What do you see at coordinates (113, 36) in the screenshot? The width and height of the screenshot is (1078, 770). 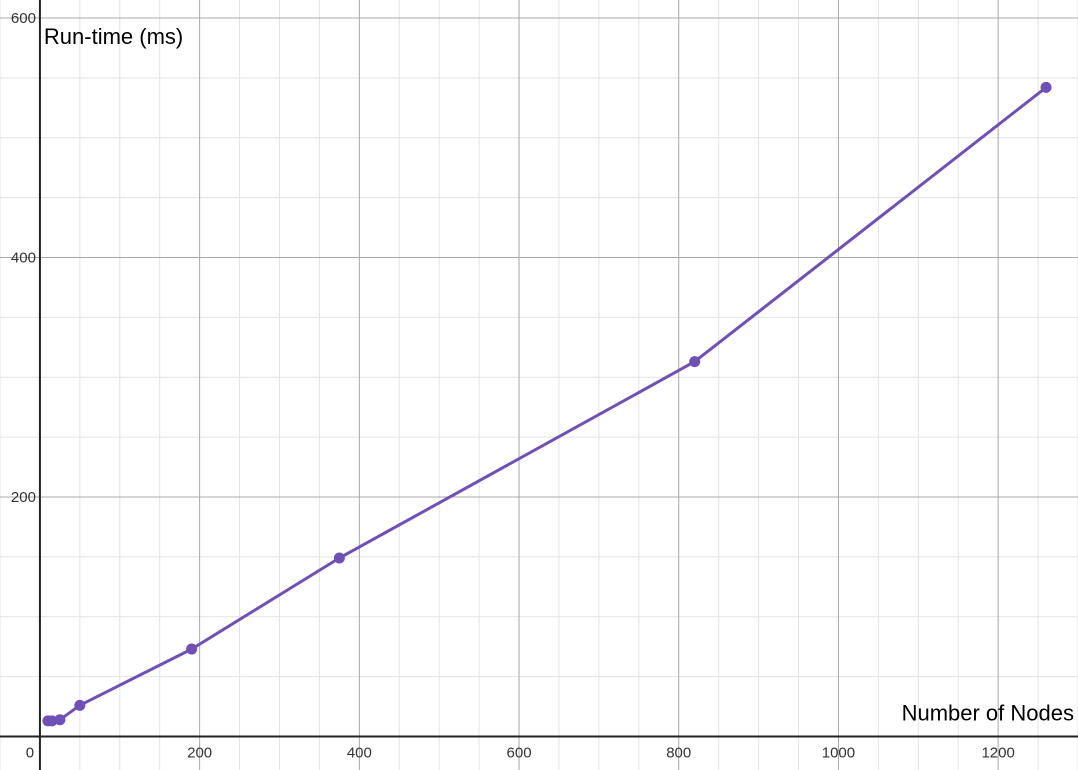 I see `y-axis-title: Run-time (ms)` at bounding box center [113, 36].